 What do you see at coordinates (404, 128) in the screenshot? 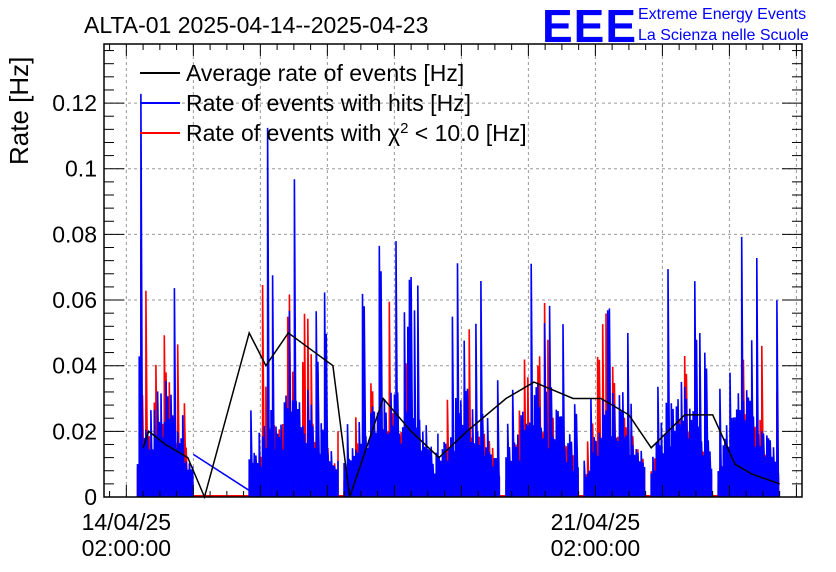
I see `legend-superscript: 2` at bounding box center [404, 128].